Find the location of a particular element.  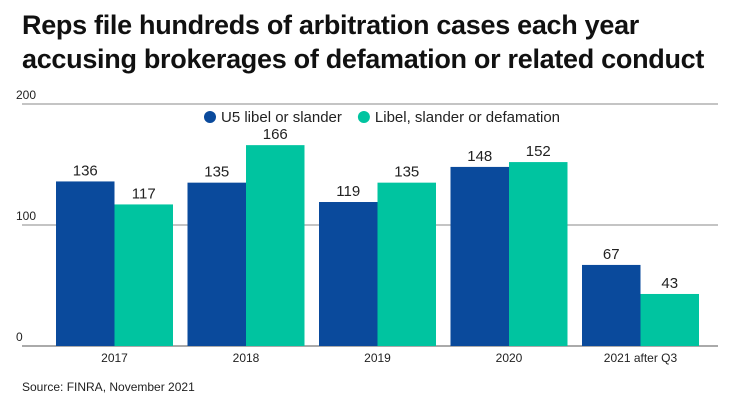

data-label: 166 is located at coordinates (275, 134).